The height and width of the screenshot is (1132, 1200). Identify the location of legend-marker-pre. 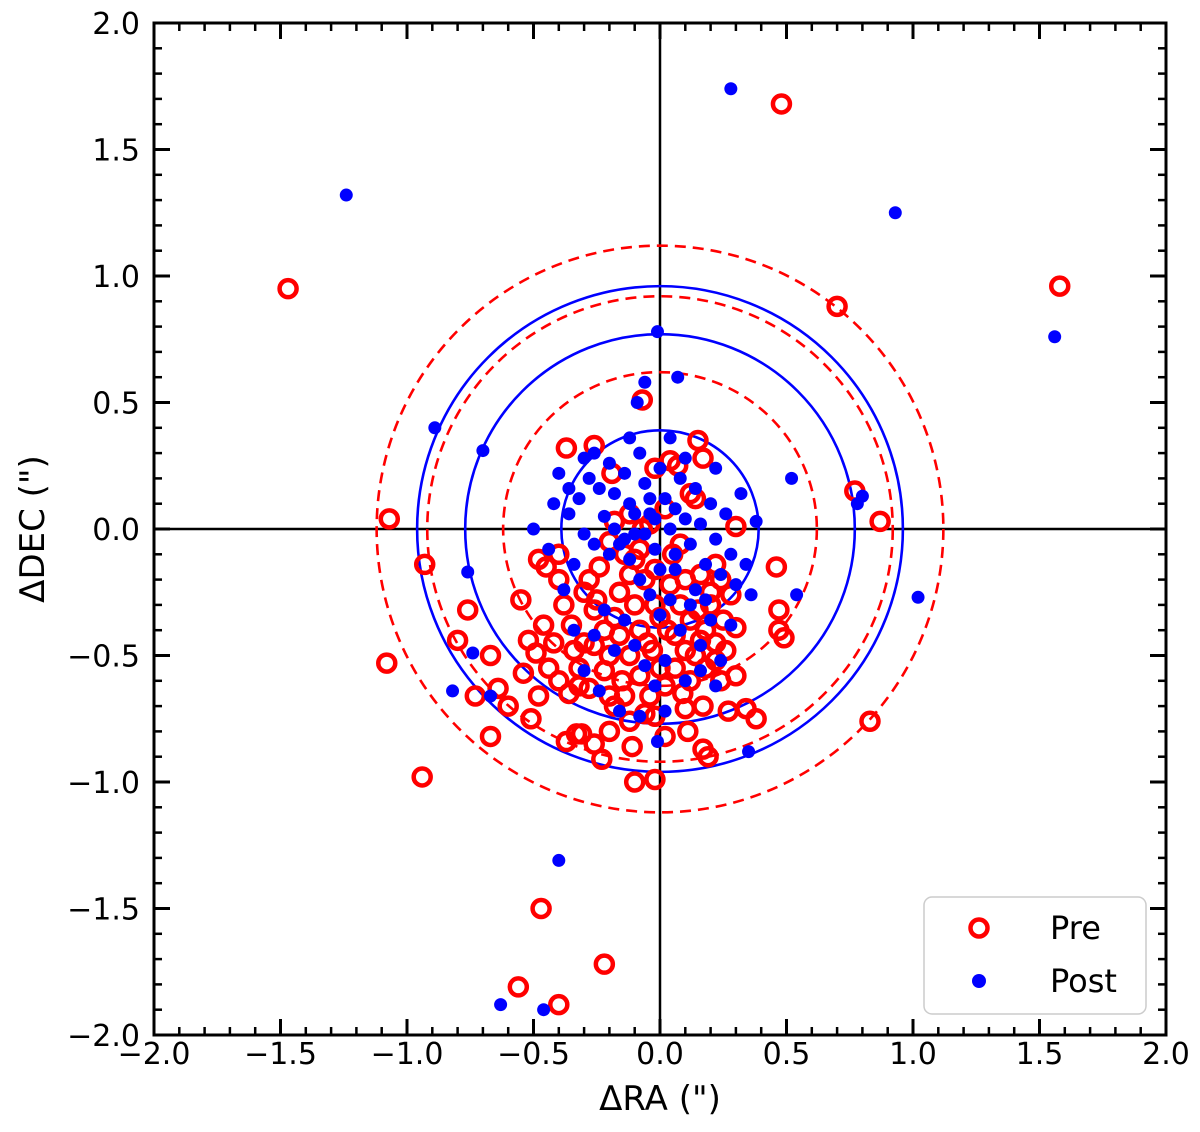
(979, 928).